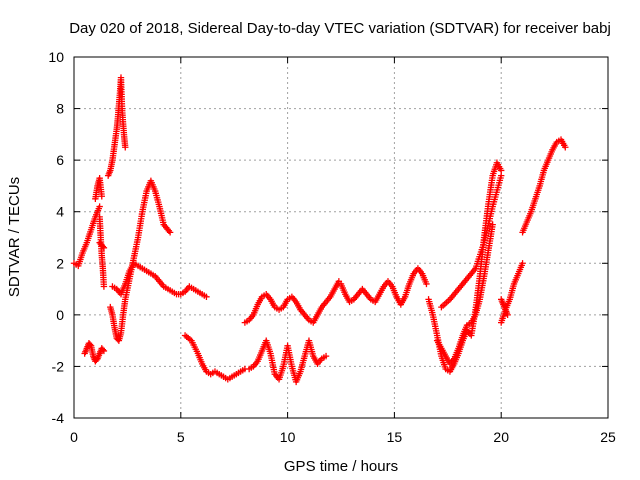 This screenshot has height=480, width=640. Describe the element at coordinates (60, 212) in the screenshot. I see `y-tick-label: 4` at that location.